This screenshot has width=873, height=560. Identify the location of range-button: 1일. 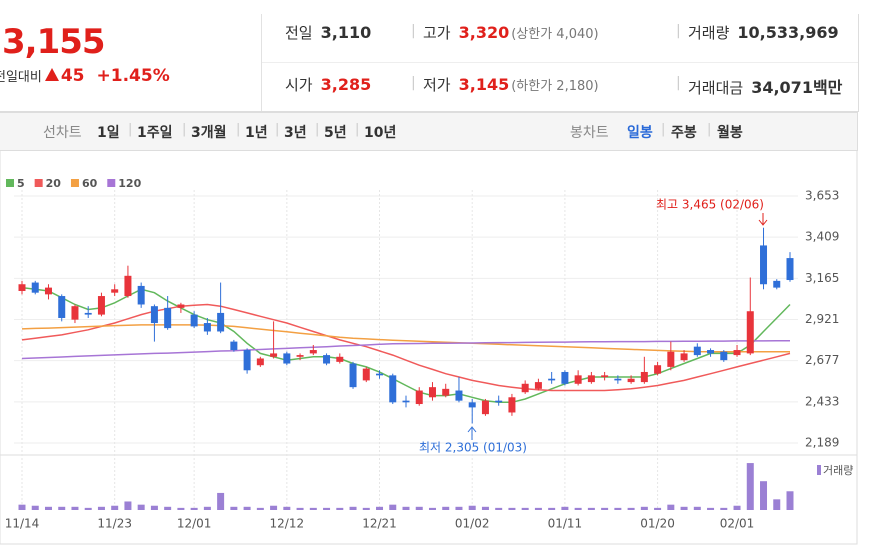
(108, 133).